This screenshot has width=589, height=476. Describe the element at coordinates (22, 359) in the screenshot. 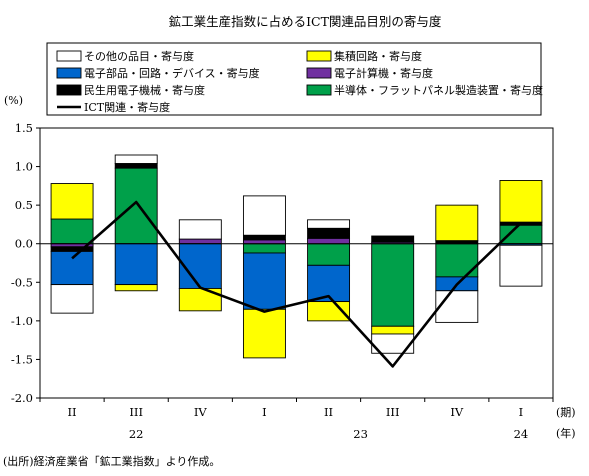

I see `y-tick-label: -1.5` at that location.